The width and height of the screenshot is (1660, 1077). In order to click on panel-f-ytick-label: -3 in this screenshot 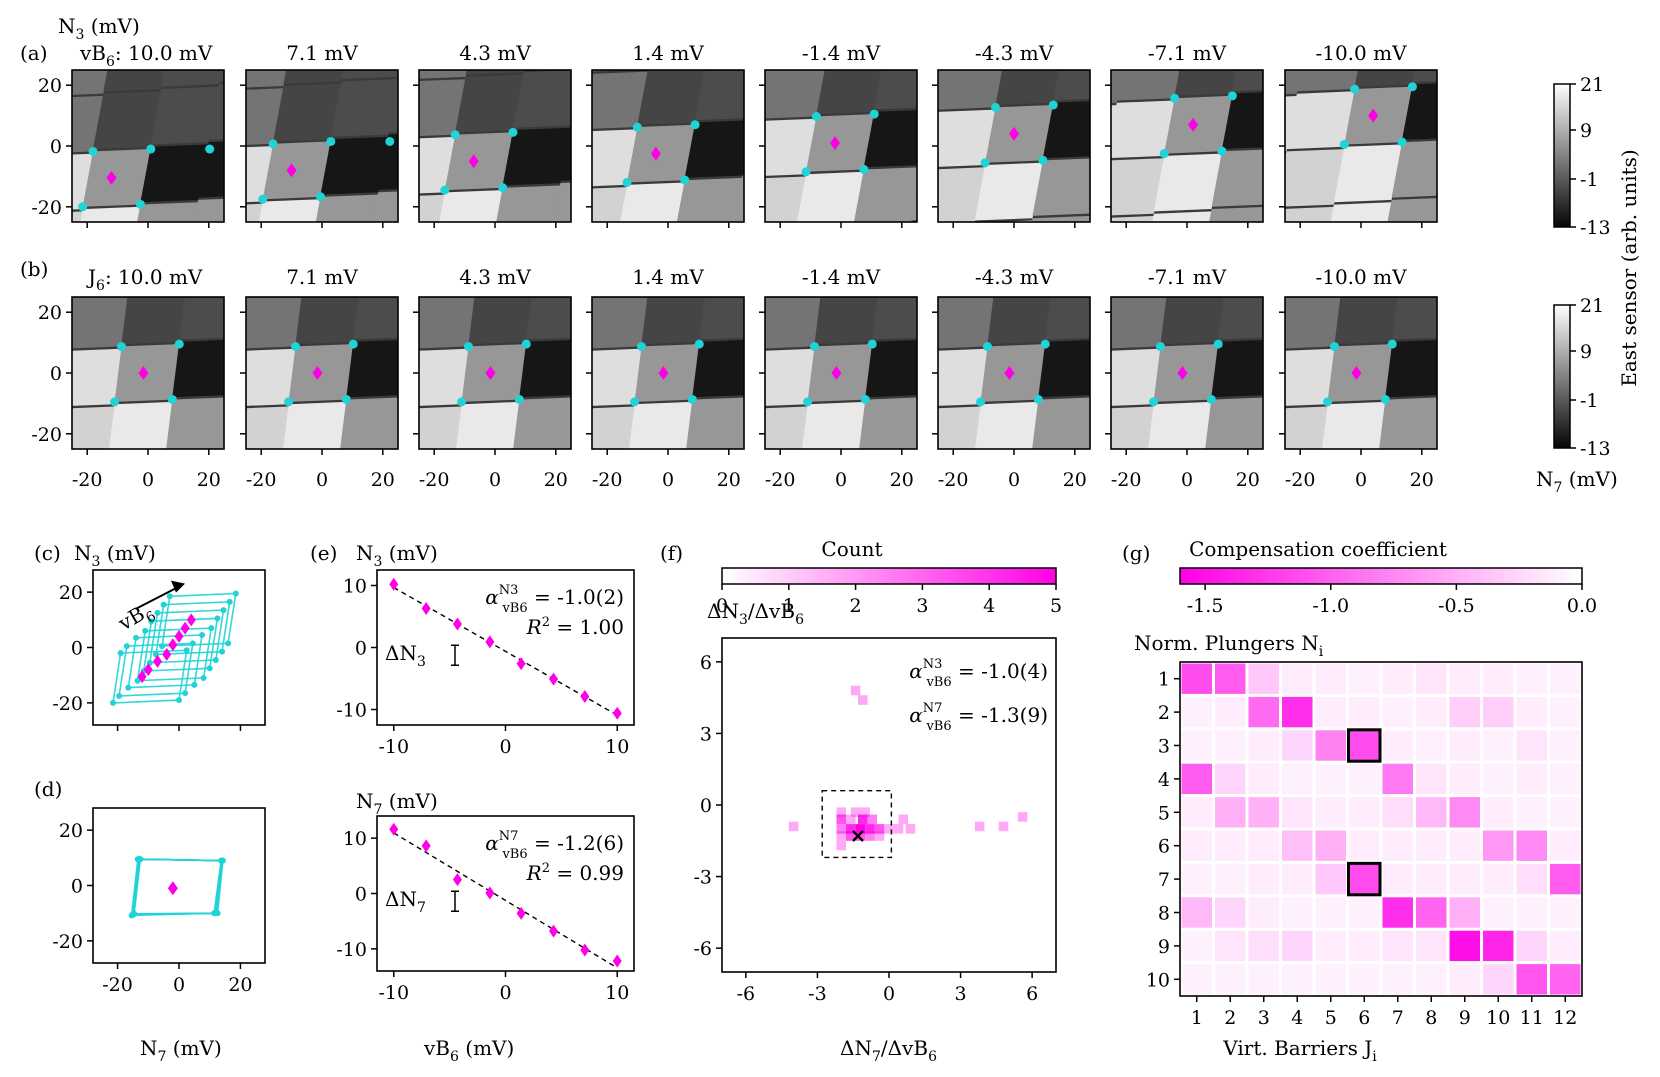, I will do `click(702, 878)`.